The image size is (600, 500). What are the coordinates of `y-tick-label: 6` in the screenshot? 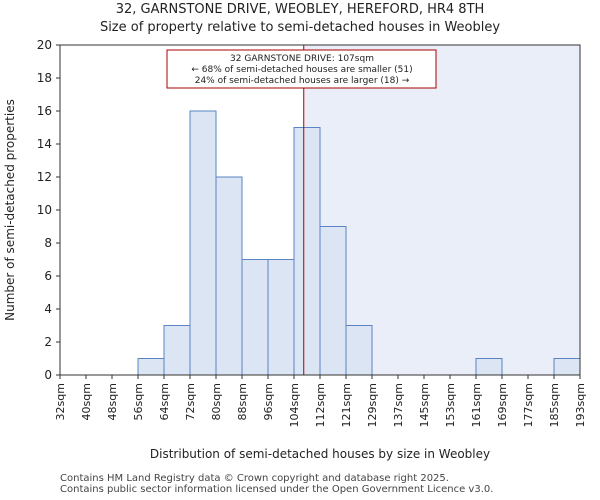 It's located at (48, 276).